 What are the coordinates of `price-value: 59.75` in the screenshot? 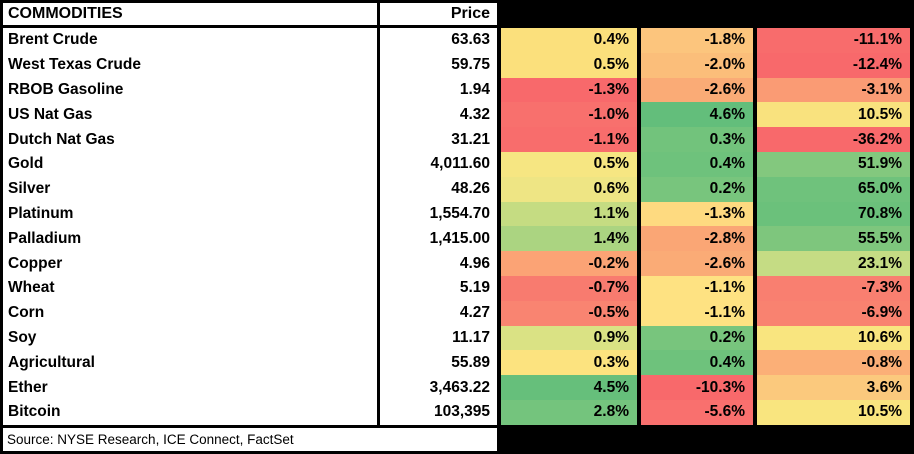 It's located at (438, 65).